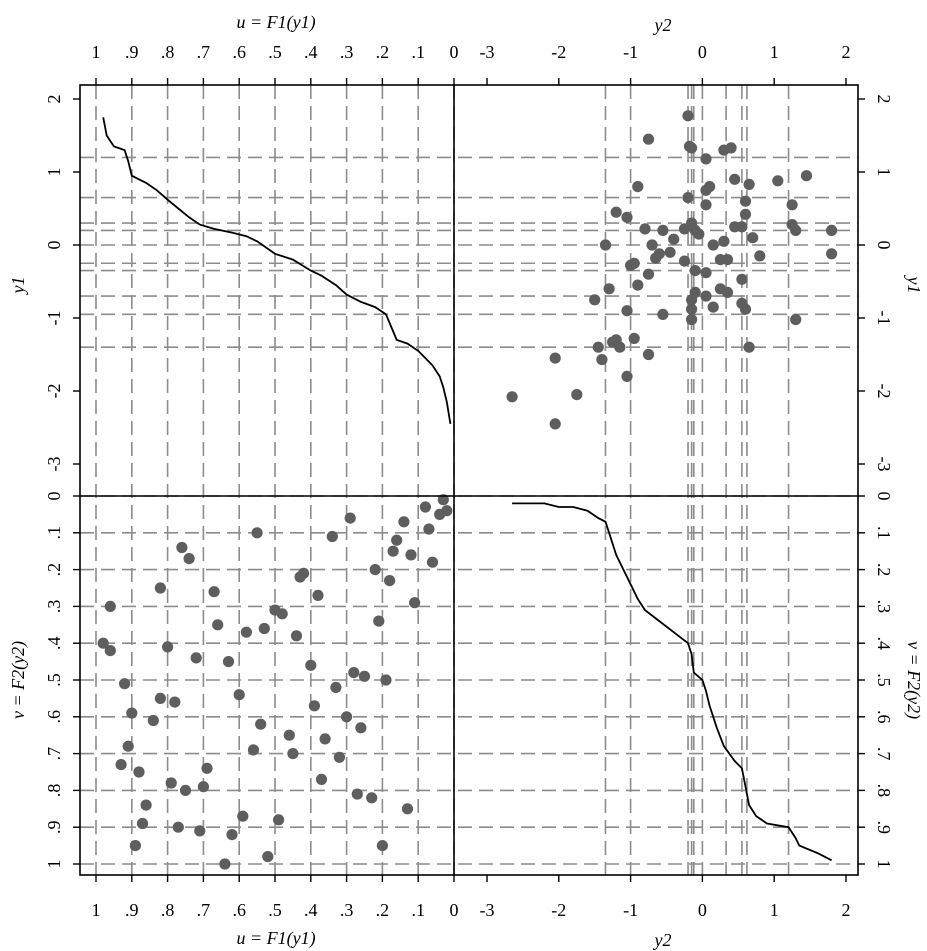 Image resolution: width=927 pixels, height=951 pixels. I want to click on tick-label-u-bottom: .2, so click(383, 910).